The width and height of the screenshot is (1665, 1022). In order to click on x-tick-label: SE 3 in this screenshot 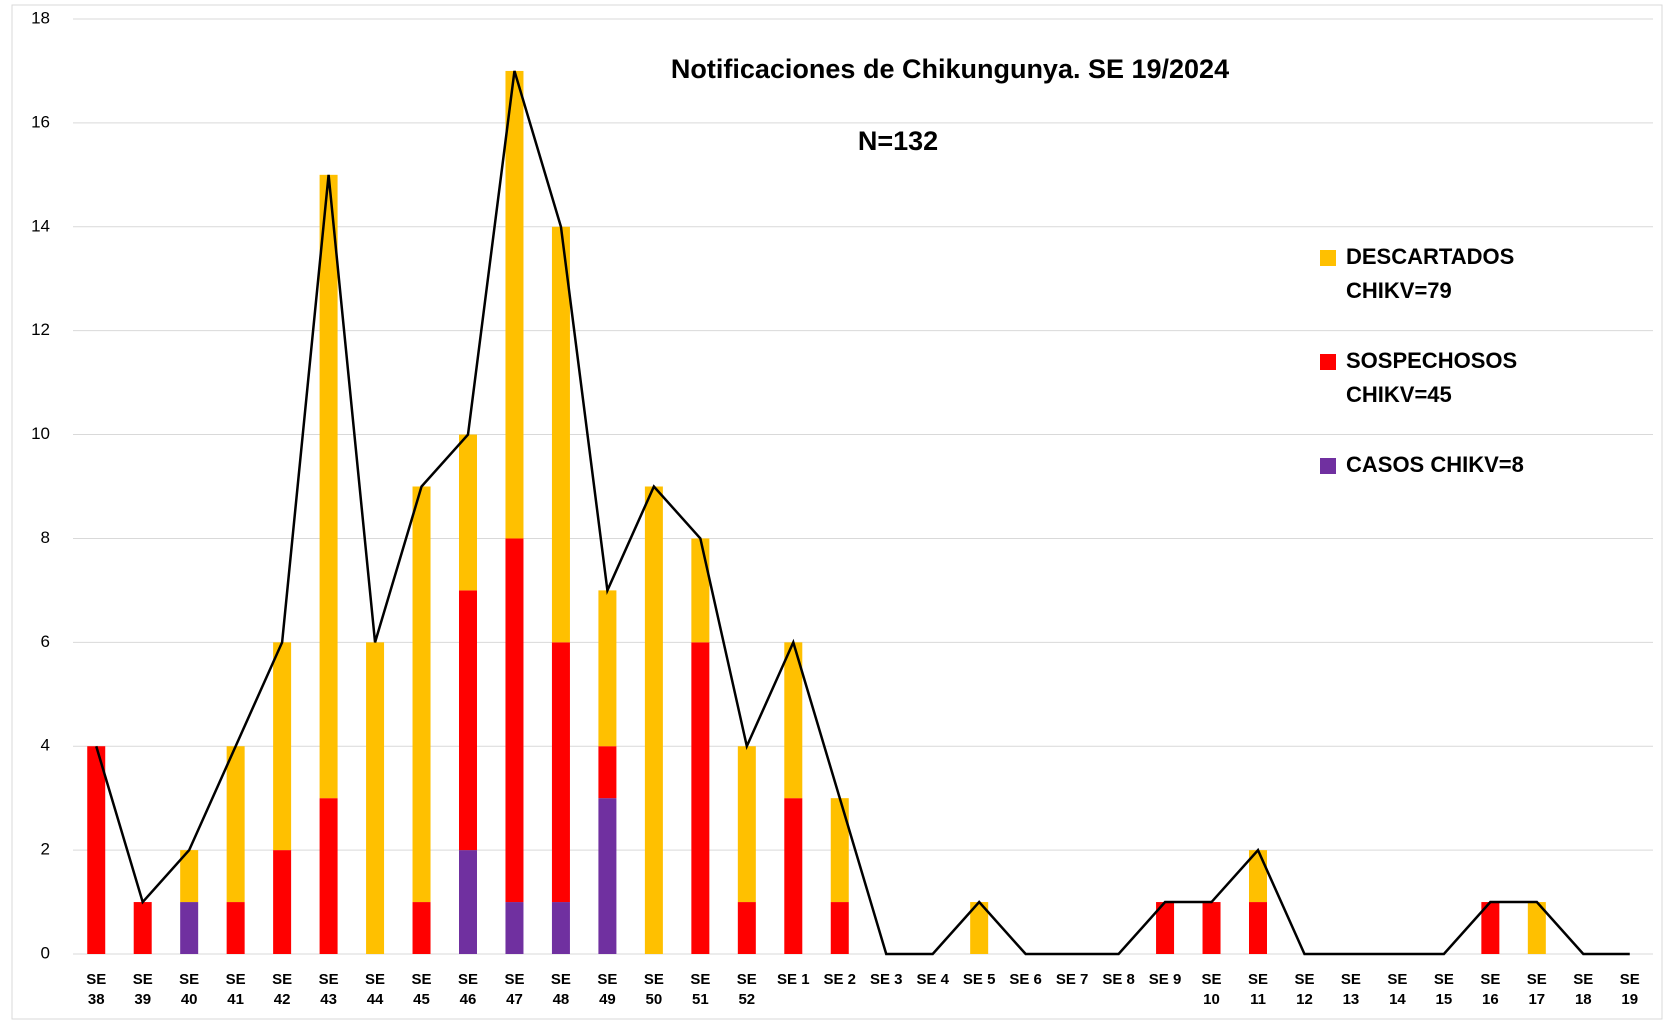, I will do `click(886, 979)`.